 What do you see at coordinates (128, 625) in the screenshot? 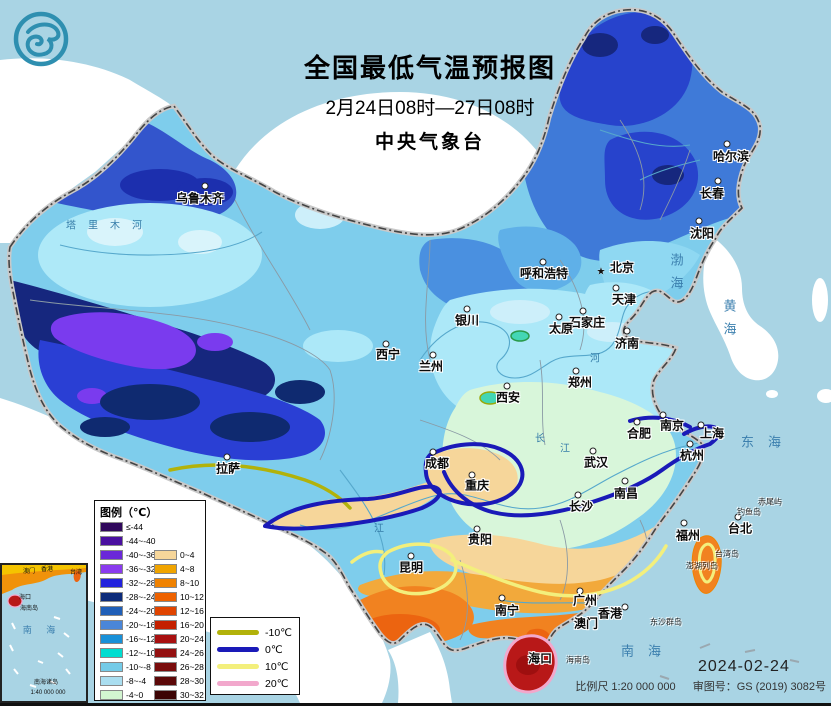
I see `legend-row: -20~-16` at bounding box center [128, 625].